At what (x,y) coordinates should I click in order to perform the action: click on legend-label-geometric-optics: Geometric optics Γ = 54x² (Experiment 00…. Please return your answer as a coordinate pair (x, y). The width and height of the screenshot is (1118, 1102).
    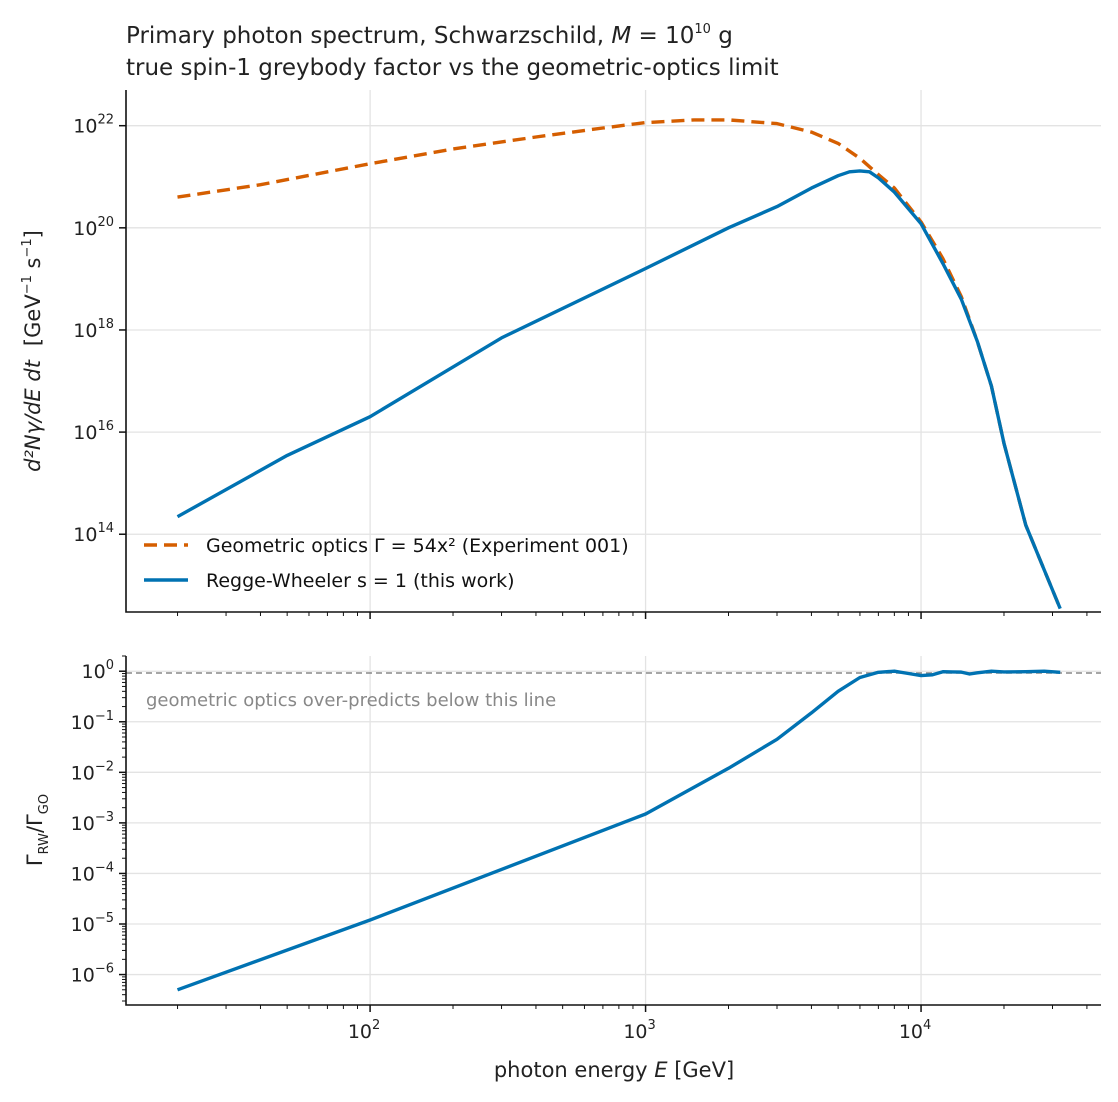
    Looking at the image, I should click on (417, 546).